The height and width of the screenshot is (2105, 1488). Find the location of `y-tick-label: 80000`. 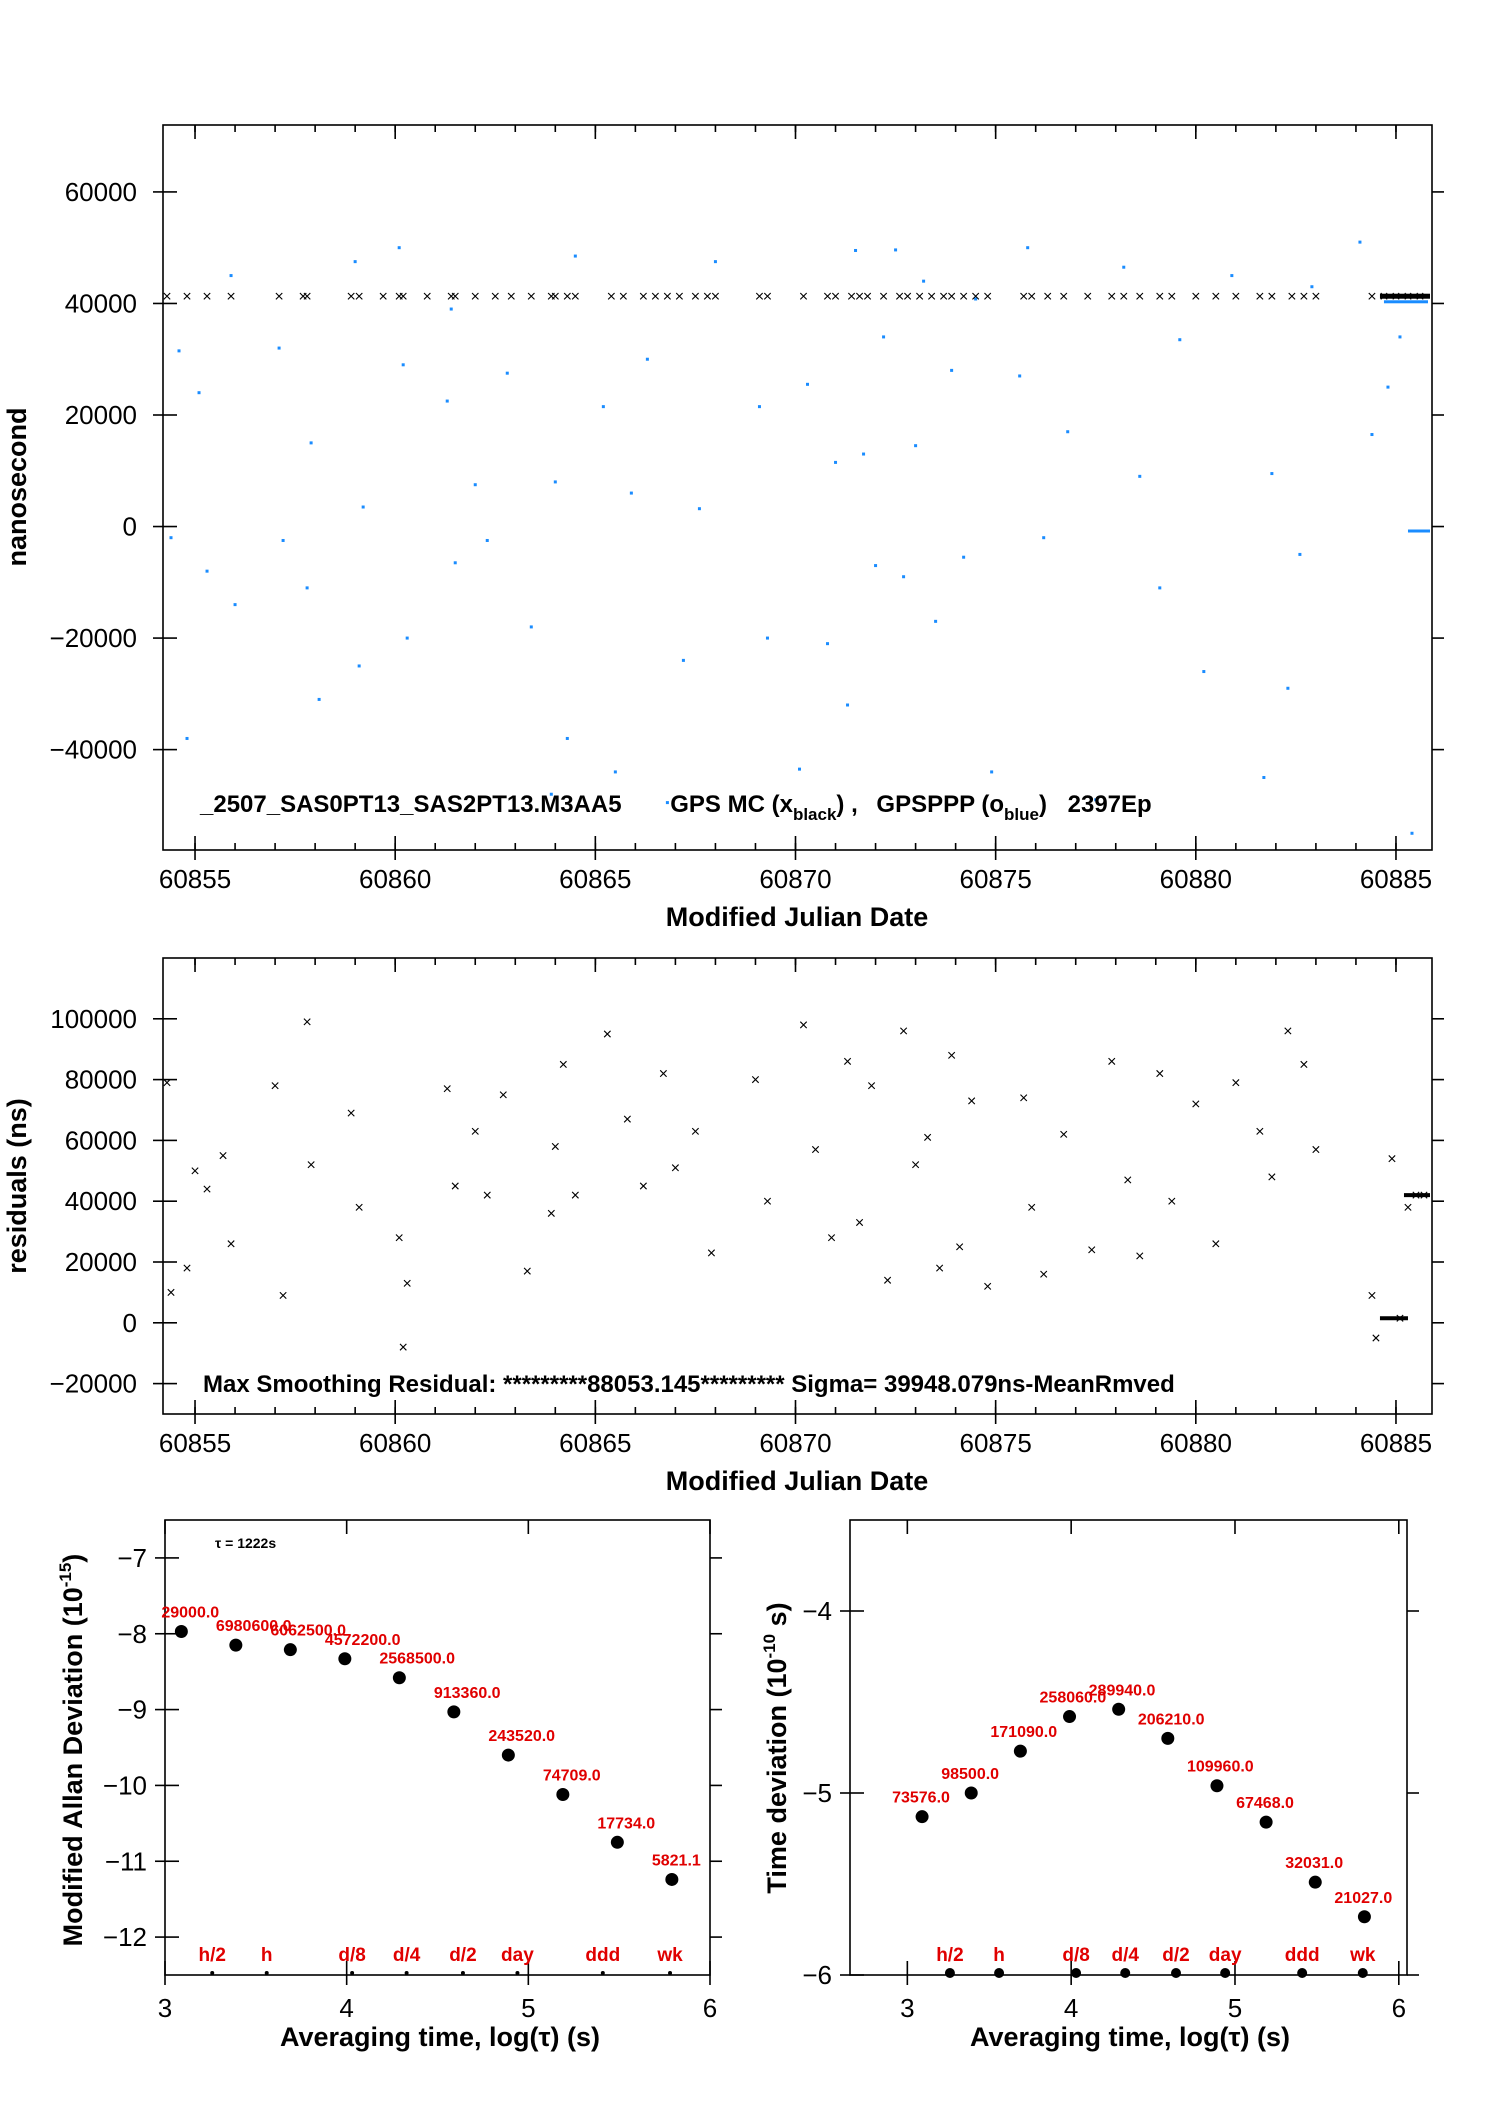

y-tick-label: 80000 is located at coordinates (101, 1080).